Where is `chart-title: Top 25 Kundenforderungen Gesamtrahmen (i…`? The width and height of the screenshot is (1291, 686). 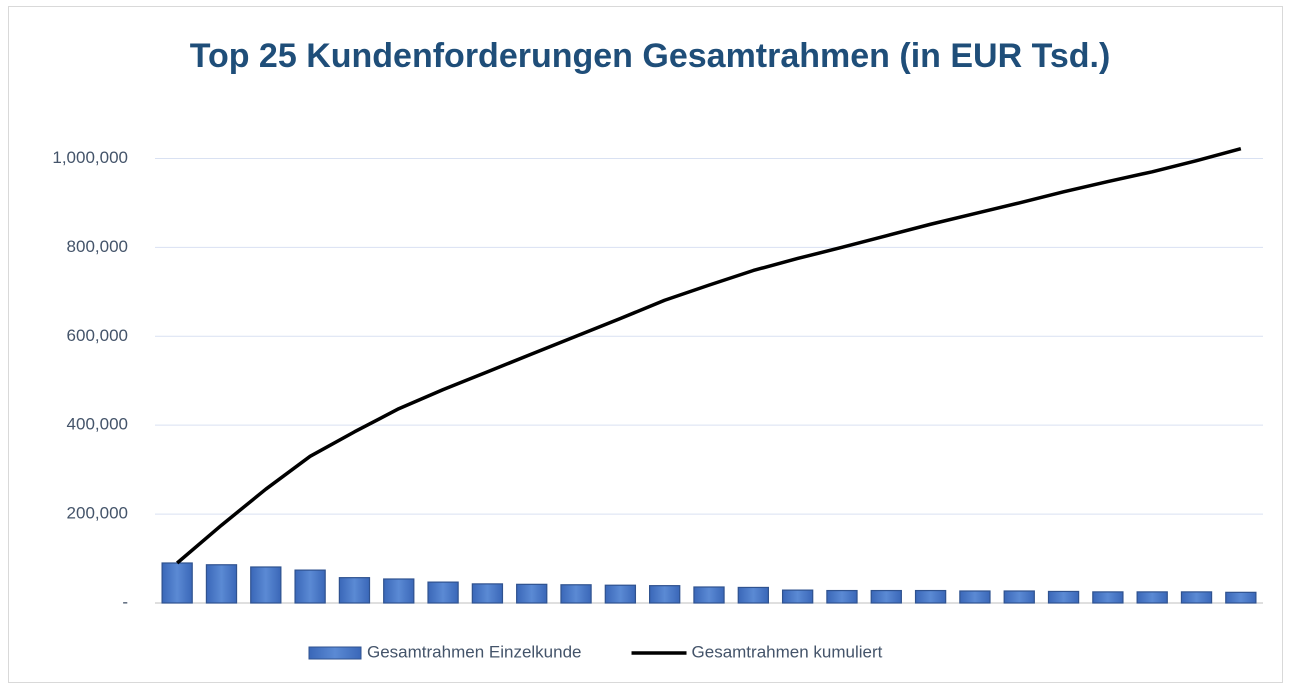 chart-title: Top 25 Kundenforderungen Gesamtrahmen (i… is located at coordinates (650, 56).